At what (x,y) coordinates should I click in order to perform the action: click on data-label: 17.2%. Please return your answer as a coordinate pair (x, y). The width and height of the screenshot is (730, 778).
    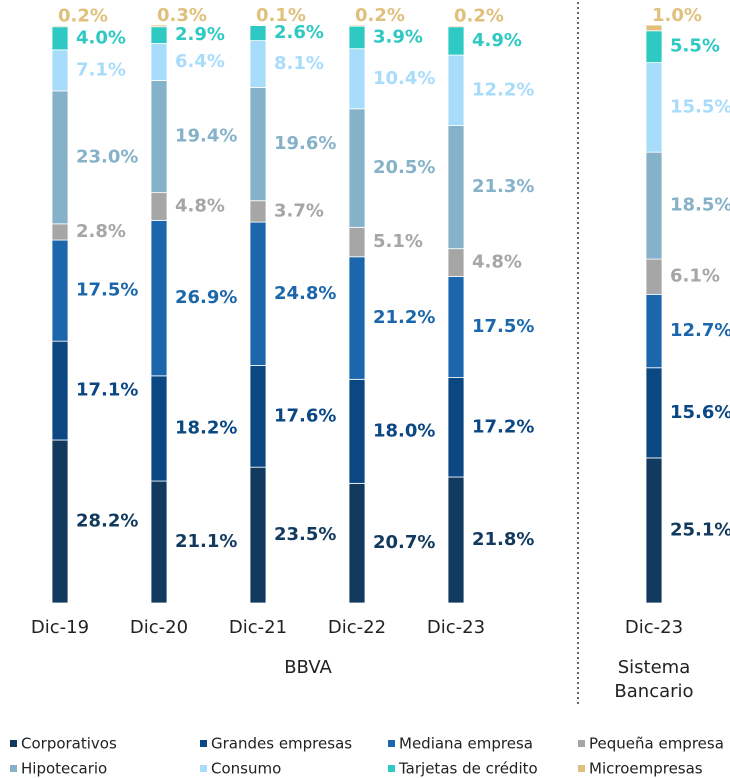
    Looking at the image, I should click on (503, 426).